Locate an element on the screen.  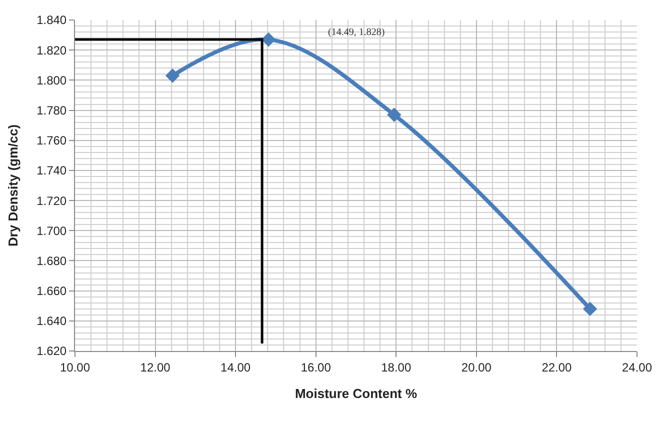
y-tick-label: 1.740 is located at coordinates (51, 171).